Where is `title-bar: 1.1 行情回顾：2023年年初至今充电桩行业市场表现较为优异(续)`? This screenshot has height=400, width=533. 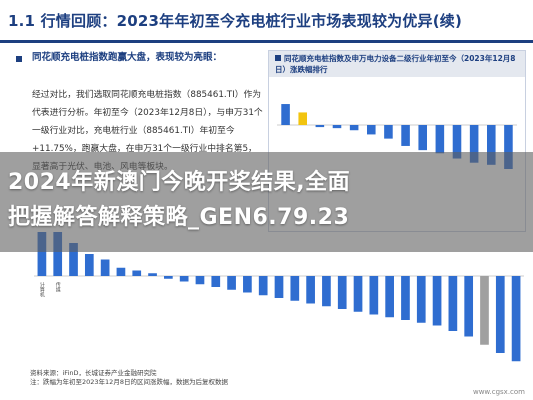
title-bar: 1.1 行情回顾：2023年年初至今充电桩行业市场表现较为优异(续) is located at coordinates (266, 20).